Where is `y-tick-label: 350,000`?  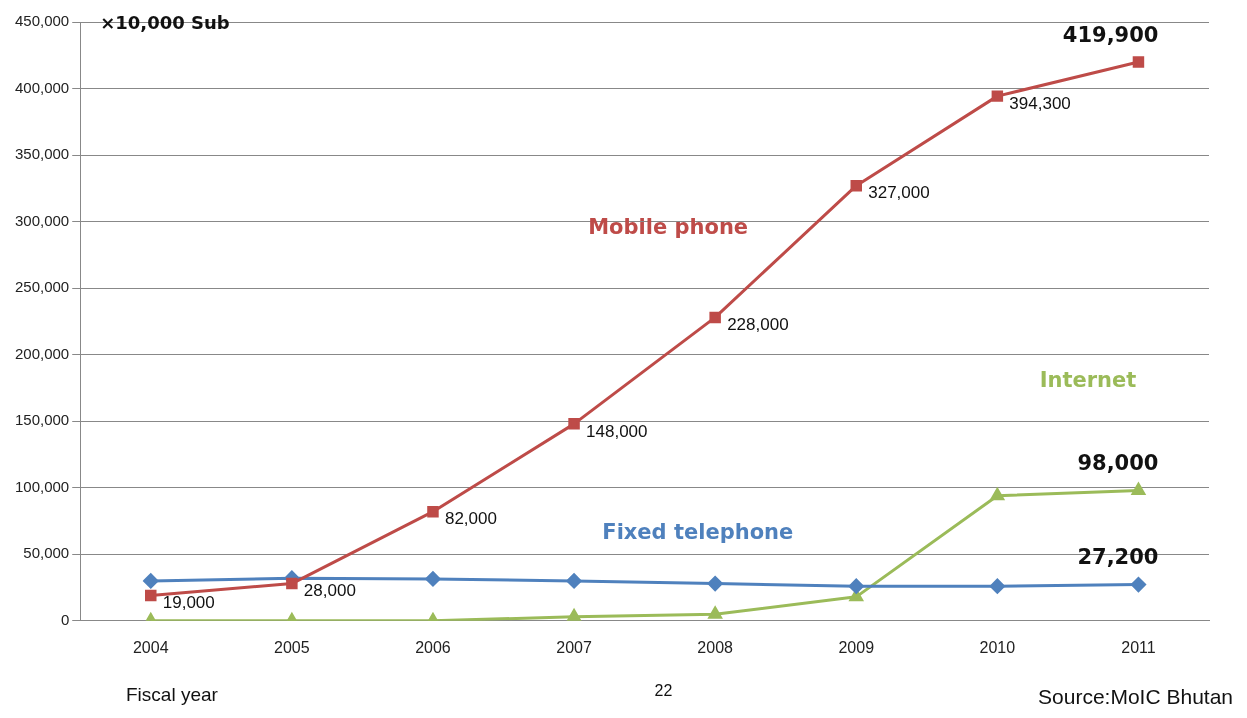
y-tick-label: 350,000 is located at coordinates (42, 154).